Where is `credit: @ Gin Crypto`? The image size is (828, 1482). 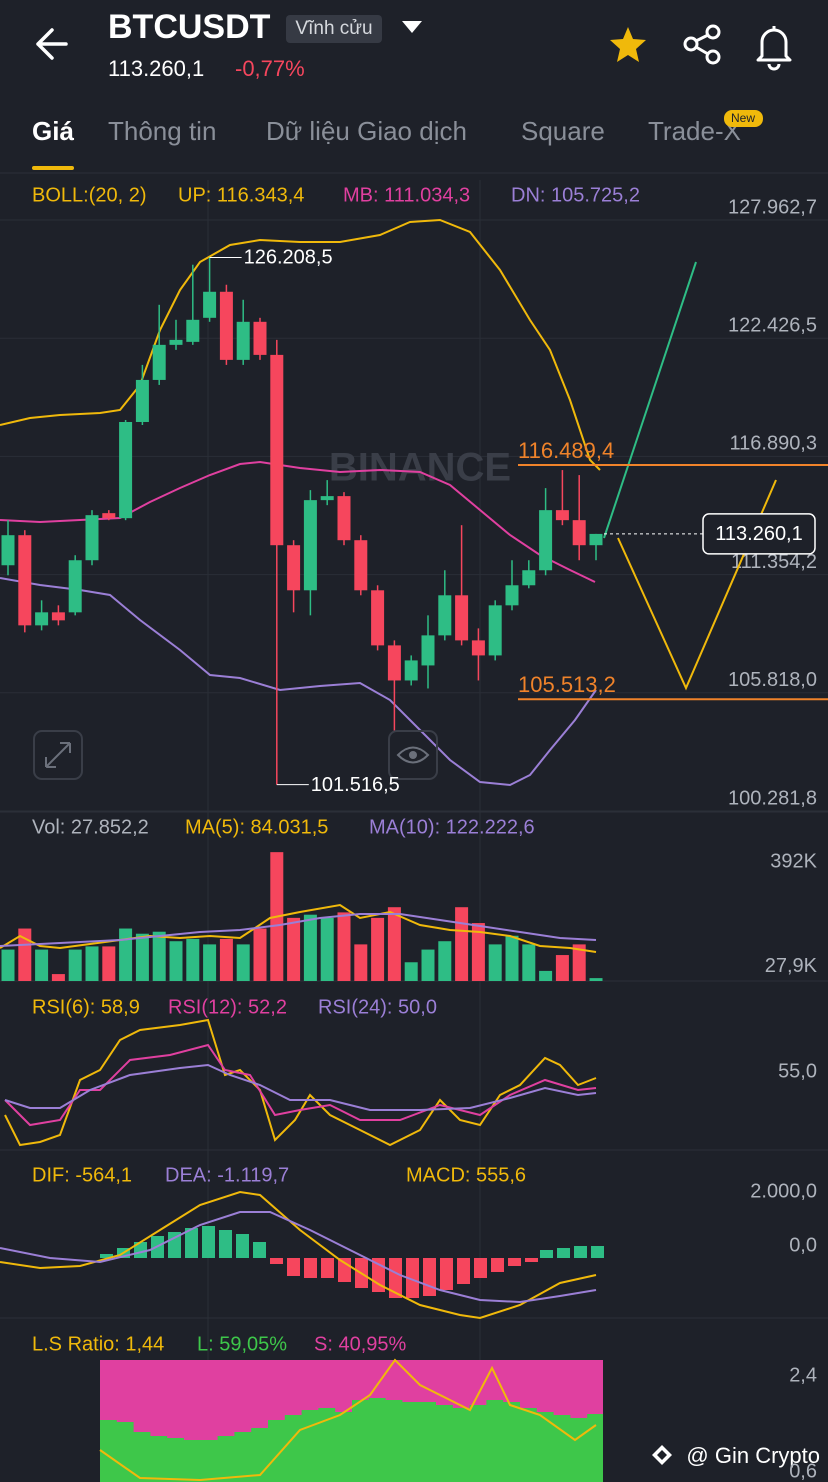 credit: @ Gin Crypto is located at coordinates (753, 1455).